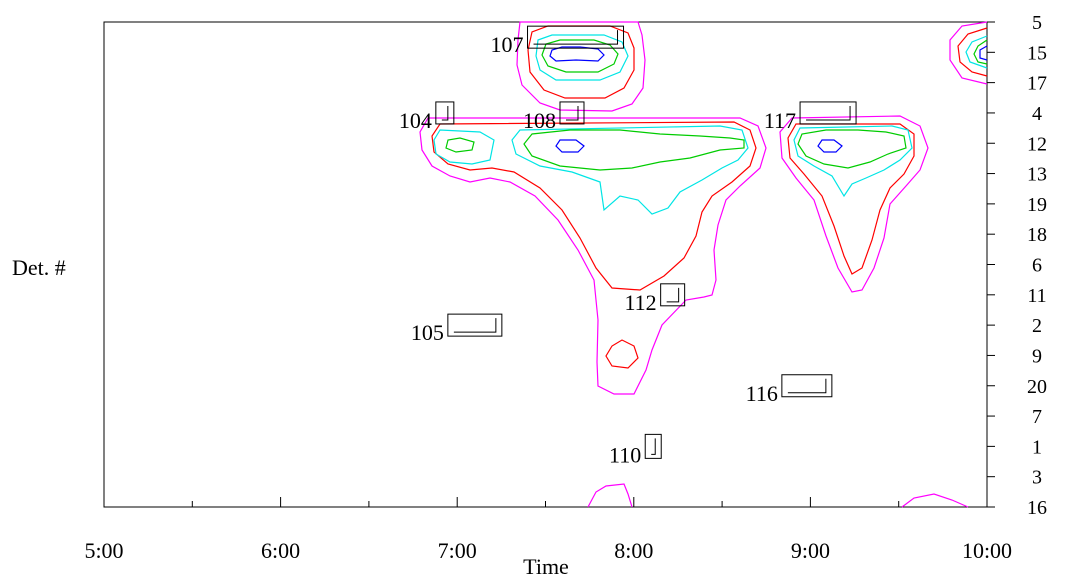 This screenshot has width=1067, height=577. Describe the element at coordinates (1037, 478) in the screenshot. I see `y-tick-label: 3` at that location.